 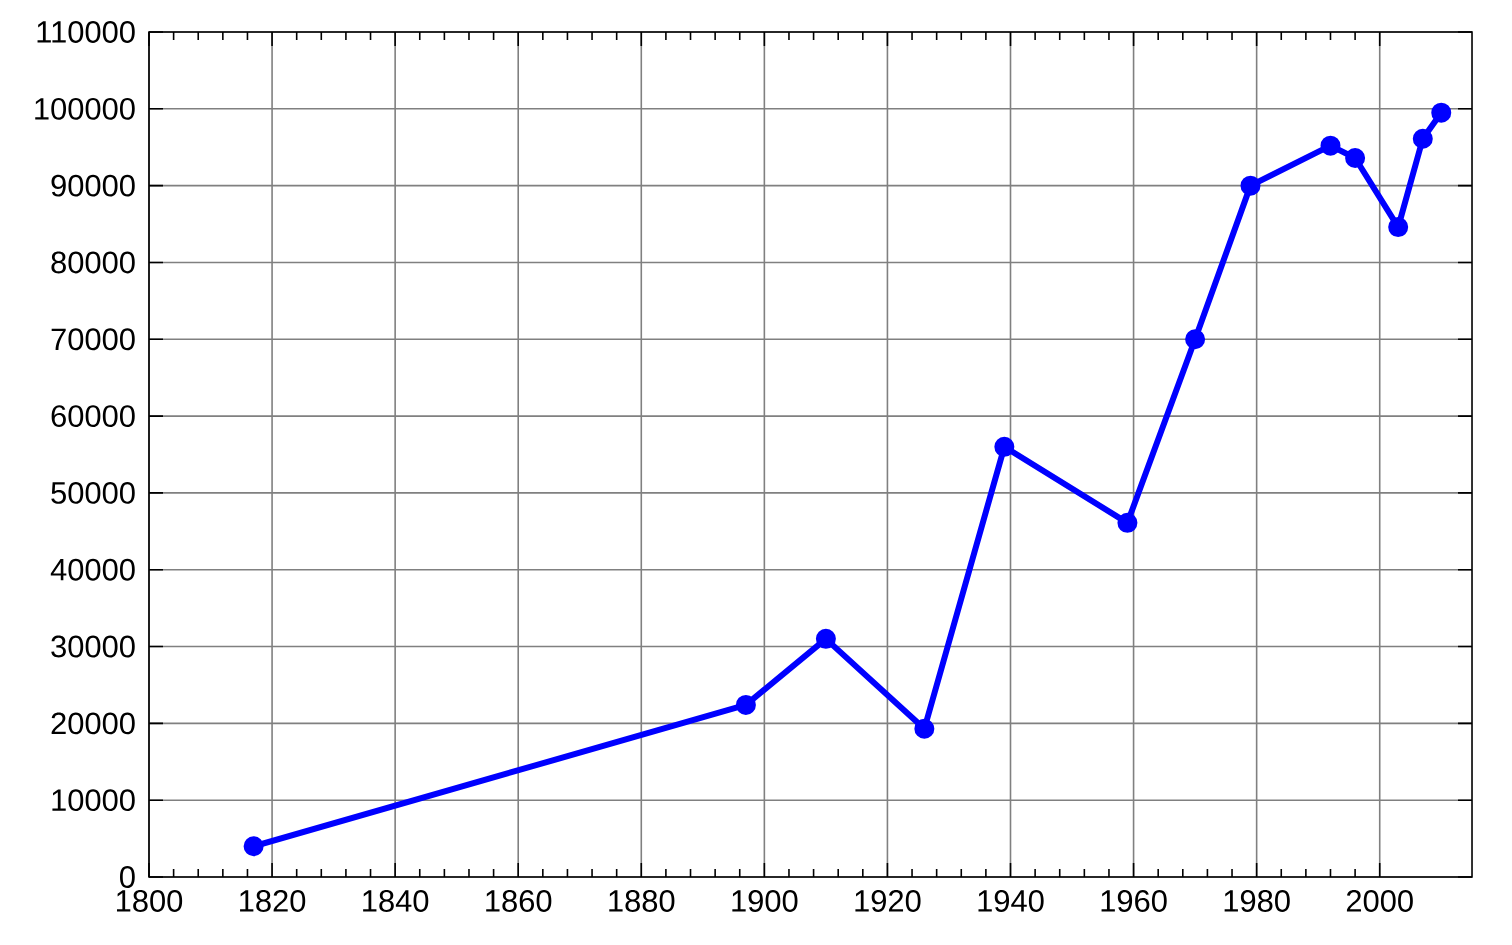 I want to click on y-tick-label: 30000, so click(x=93, y=646).